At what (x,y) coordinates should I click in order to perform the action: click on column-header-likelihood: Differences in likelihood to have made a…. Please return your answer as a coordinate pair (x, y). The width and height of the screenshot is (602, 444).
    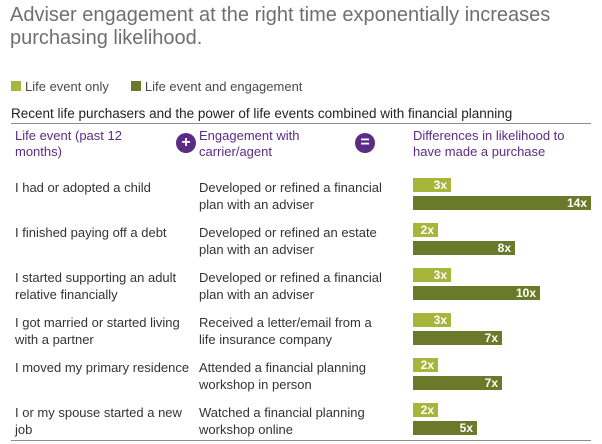
    Looking at the image, I should click on (489, 143).